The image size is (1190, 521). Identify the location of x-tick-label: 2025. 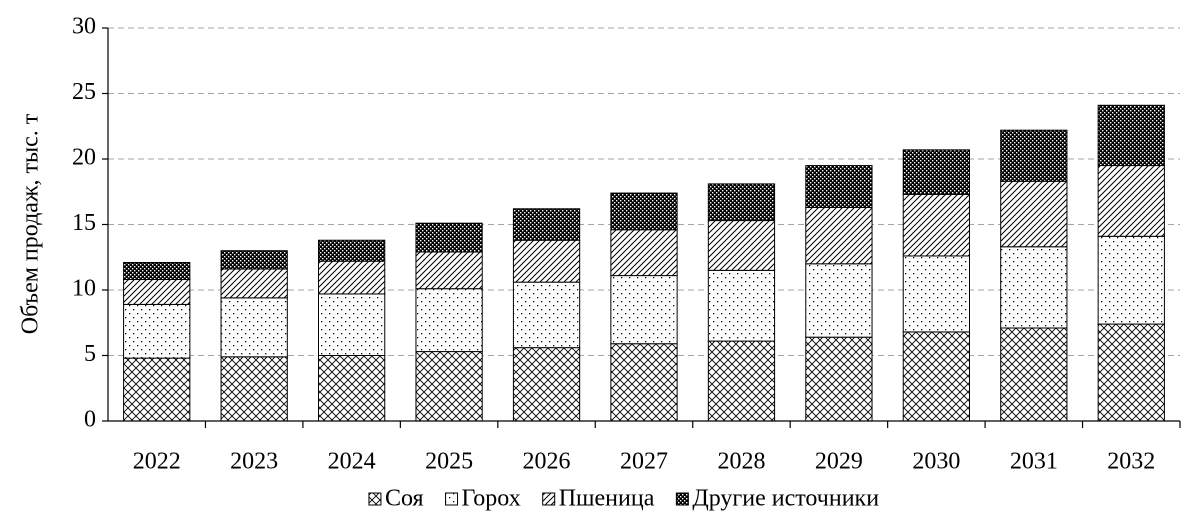
(449, 462).